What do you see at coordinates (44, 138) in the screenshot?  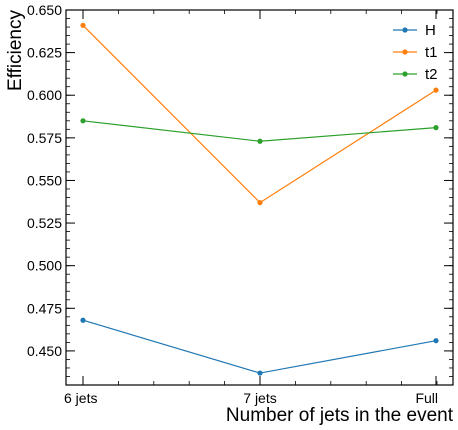 I see `y-tick-label: 0.575` at bounding box center [44, 138].